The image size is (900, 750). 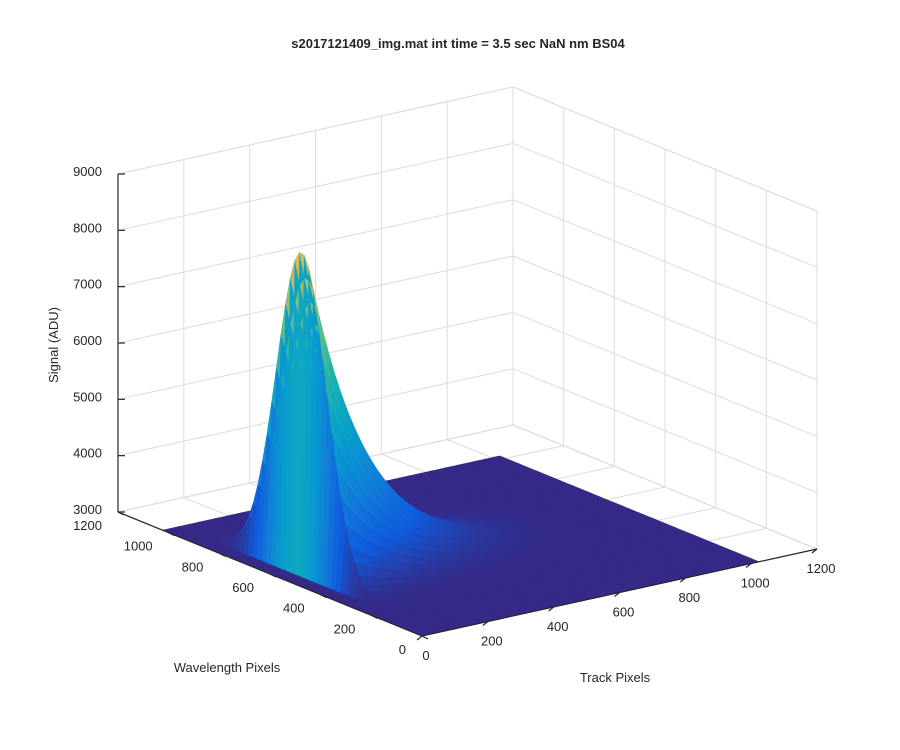 I want to click on z-tick-label: 9000, so click(x=87, y=171).